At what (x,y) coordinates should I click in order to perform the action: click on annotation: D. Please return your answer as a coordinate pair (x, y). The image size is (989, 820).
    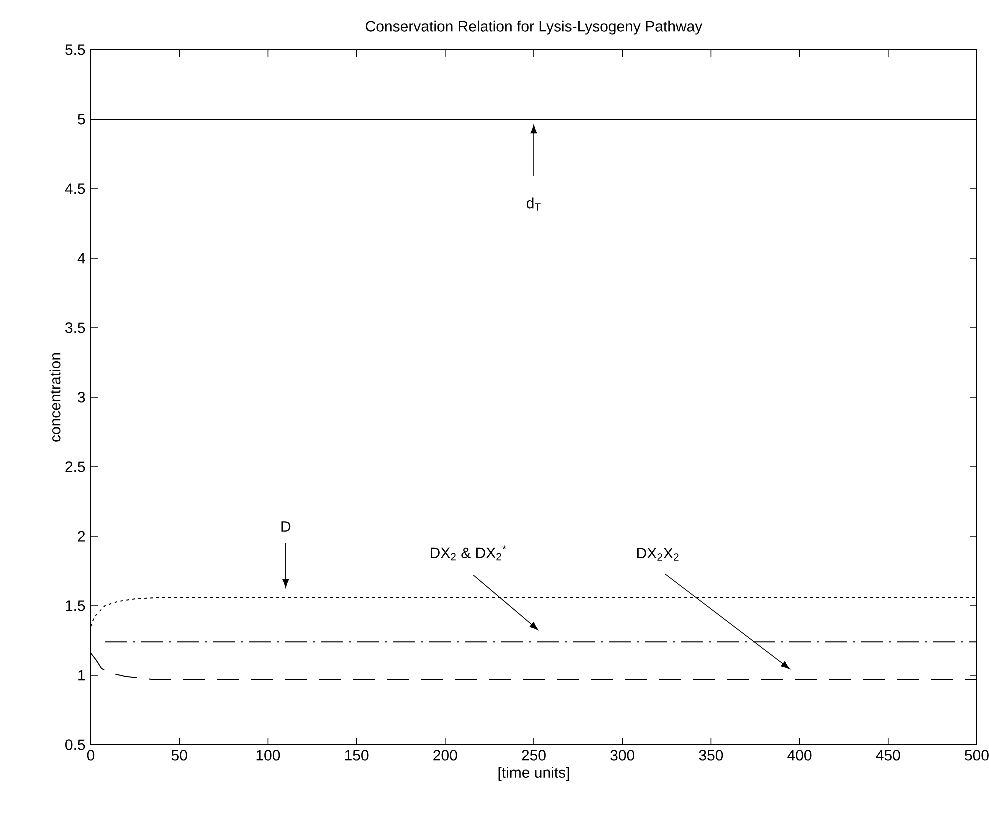
    Looking at the image, I should click on (286, 527).